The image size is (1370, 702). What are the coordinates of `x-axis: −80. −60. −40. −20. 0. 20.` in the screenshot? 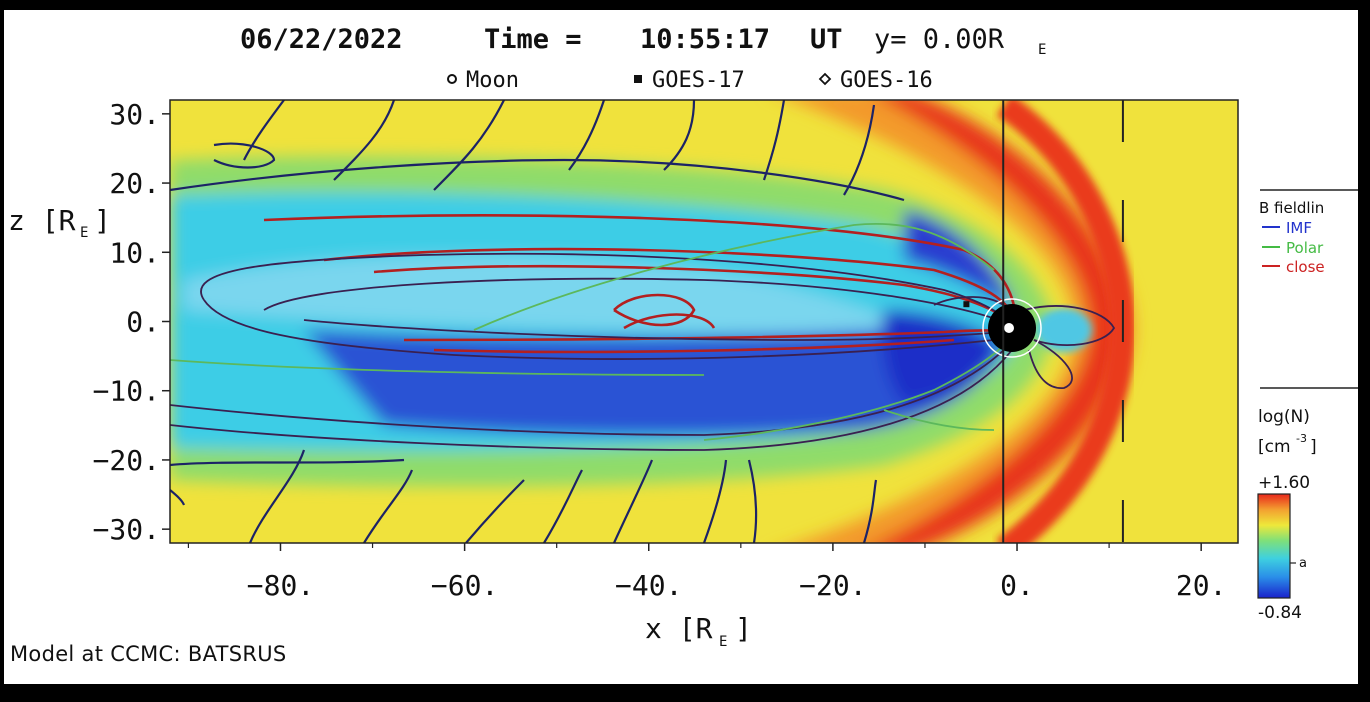 It's located at (707, 572).